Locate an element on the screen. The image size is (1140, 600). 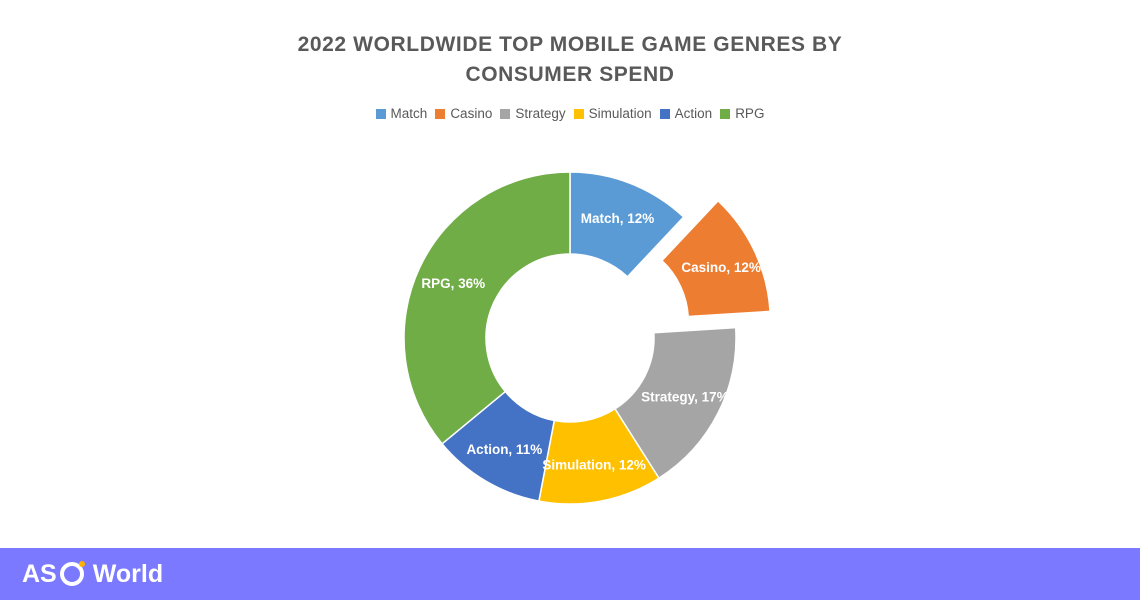
legend-label: Simulation is located at coordinates (620, 113).